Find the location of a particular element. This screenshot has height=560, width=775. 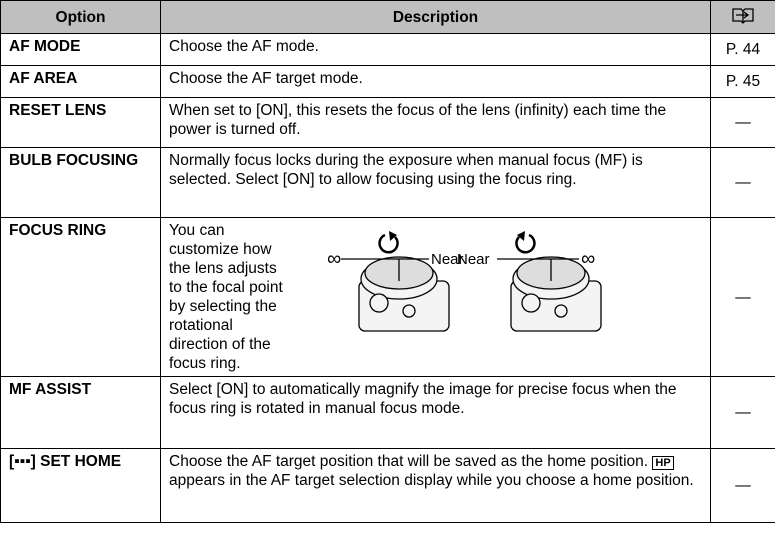

option: BULB FOCUSING is located at coordinates (80, 182).